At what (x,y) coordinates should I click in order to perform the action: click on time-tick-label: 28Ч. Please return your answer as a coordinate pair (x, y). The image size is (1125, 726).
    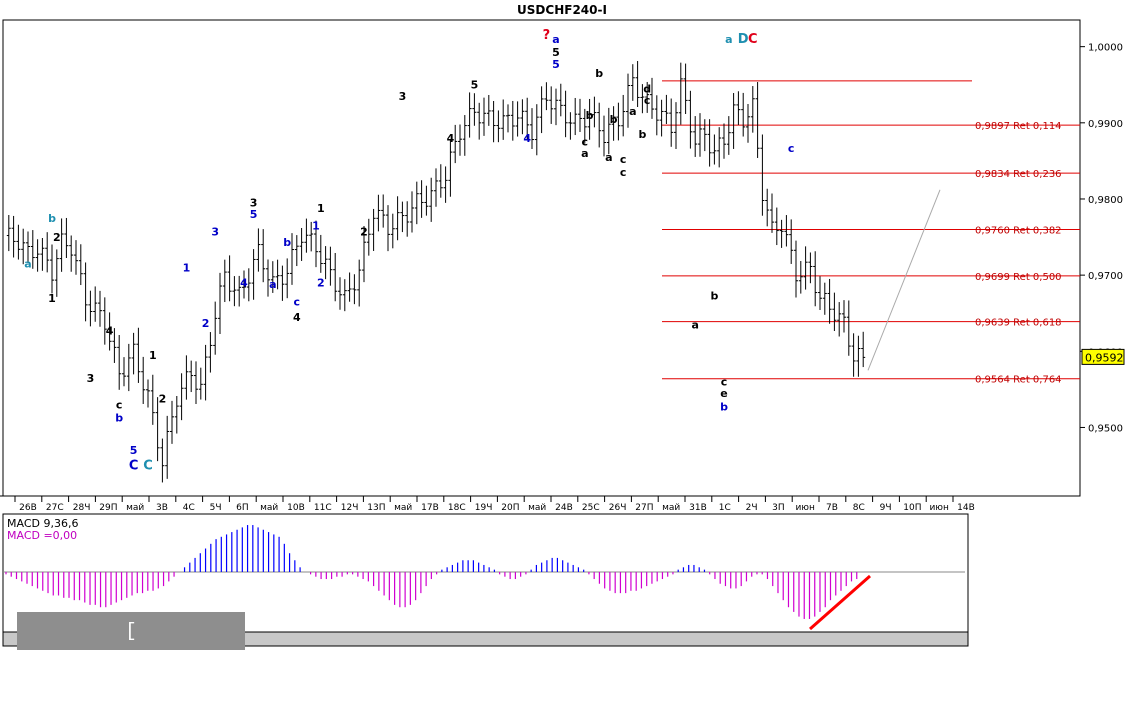
    Looking at the image, I should click on (82, 508).